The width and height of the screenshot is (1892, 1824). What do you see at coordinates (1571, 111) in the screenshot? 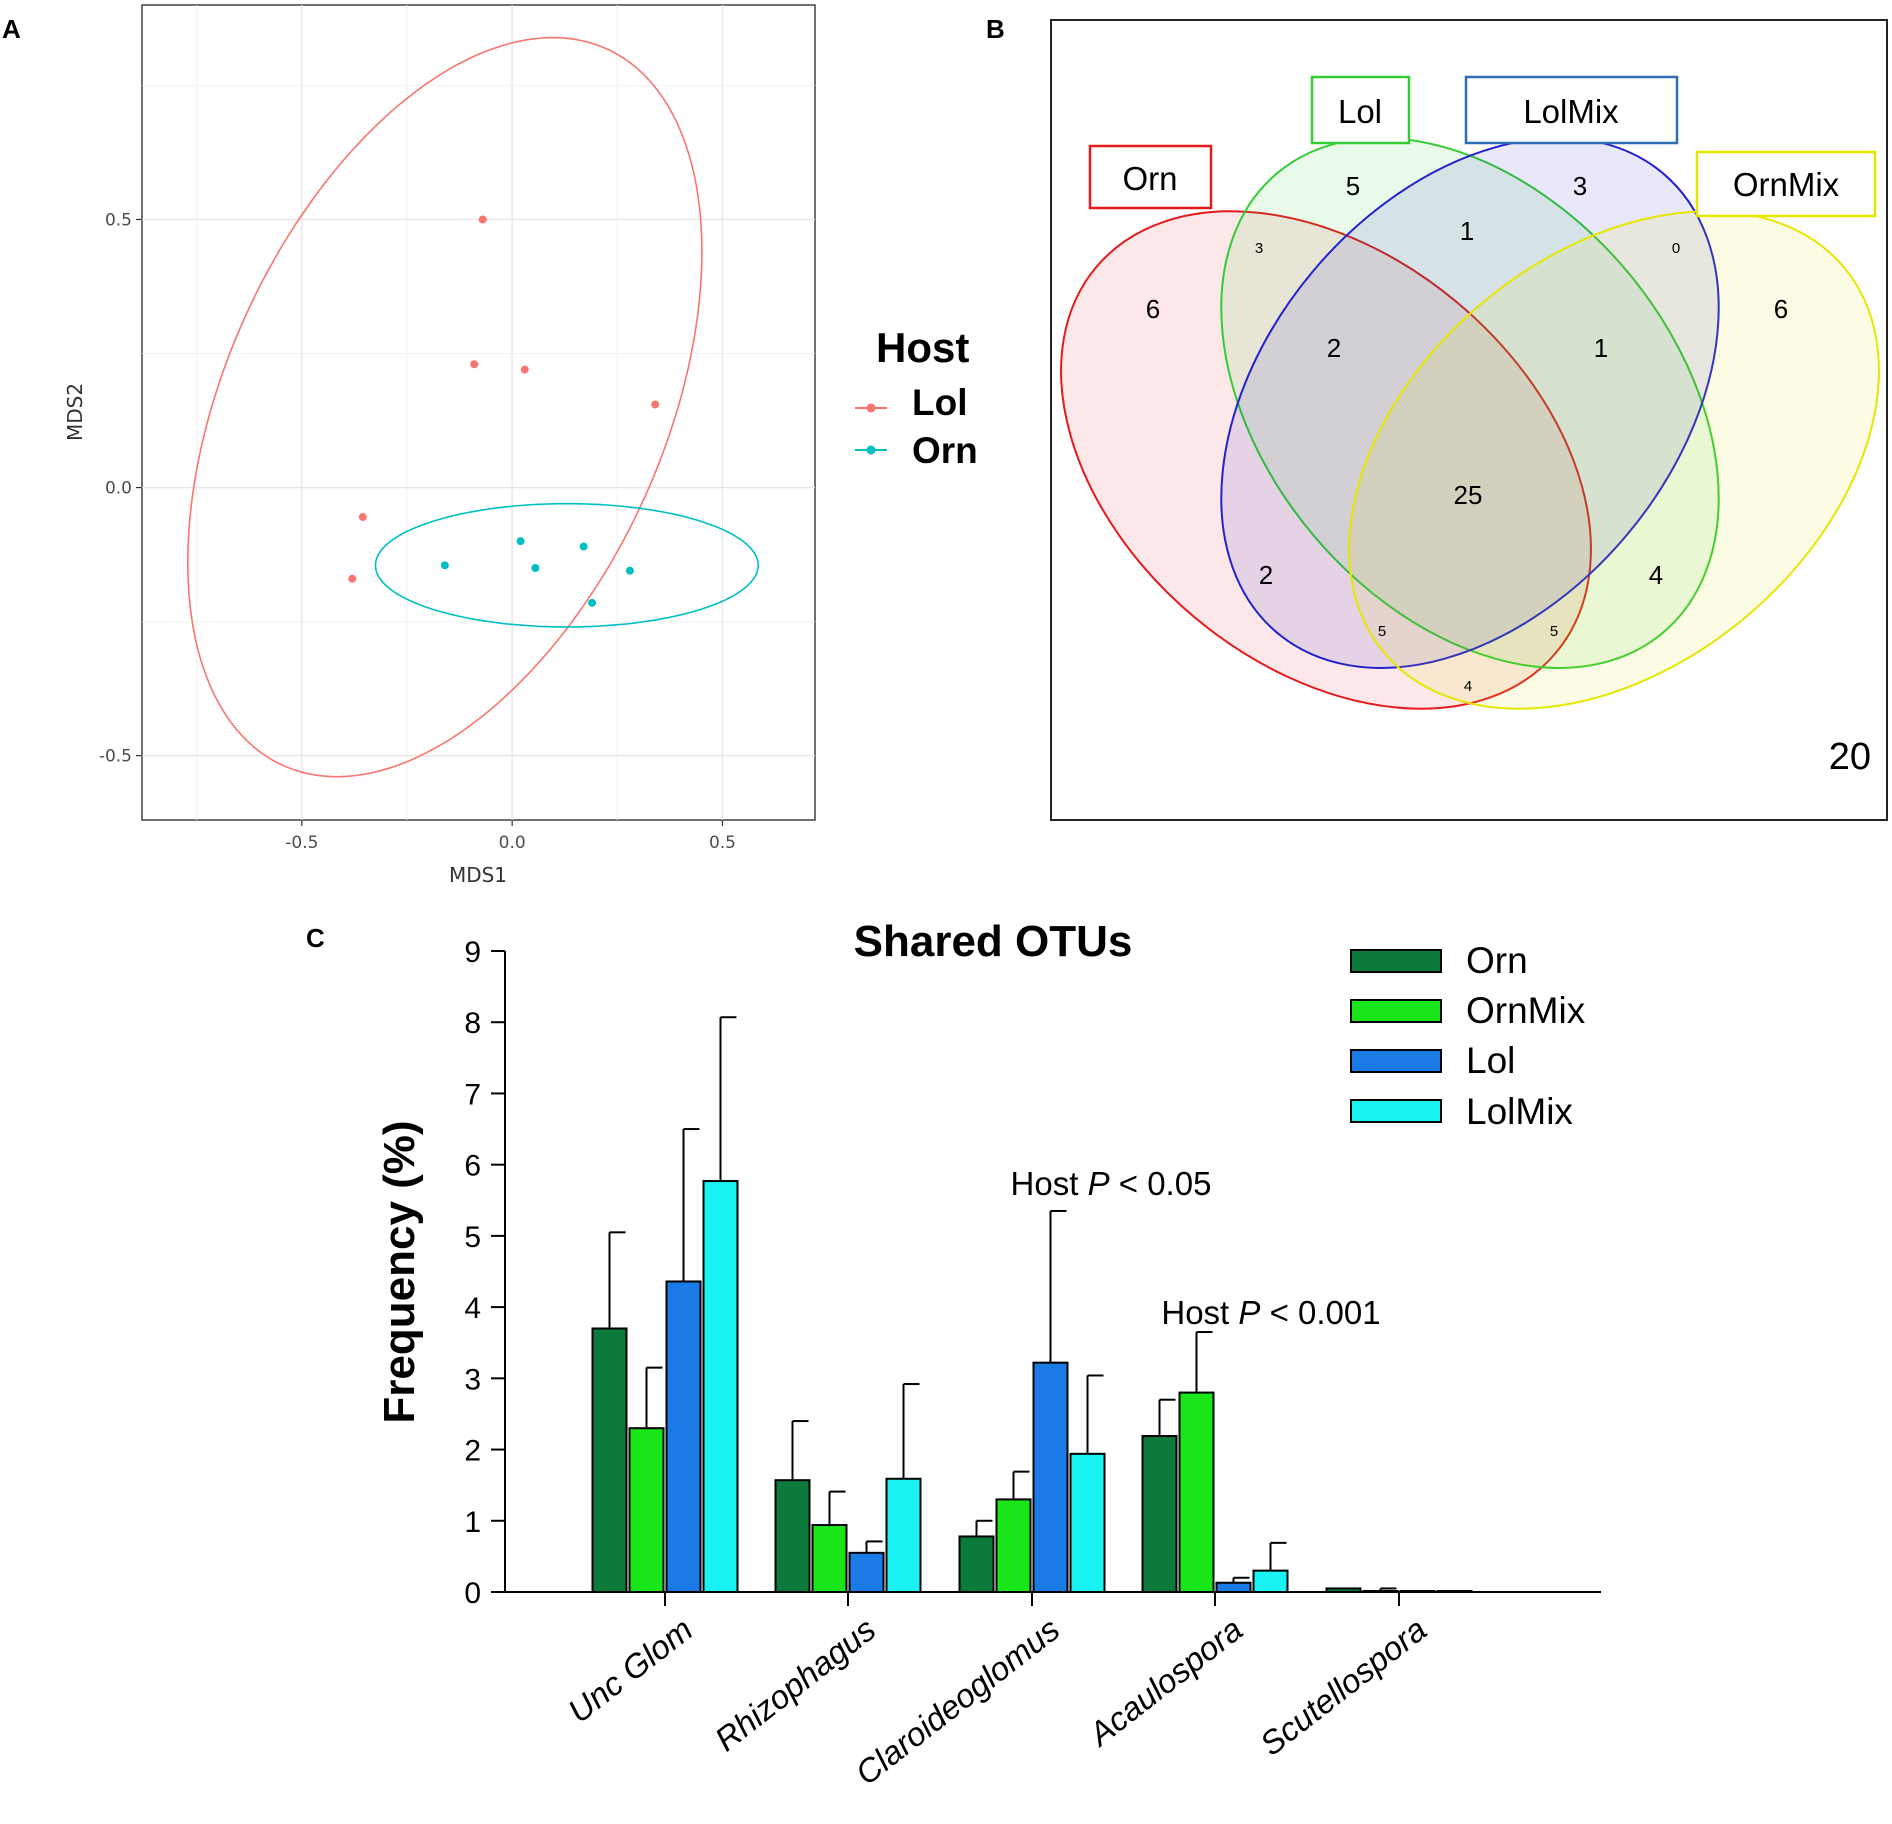
I see `venn-label-lolmix: LolMix` at bounding box center [1571, 111].